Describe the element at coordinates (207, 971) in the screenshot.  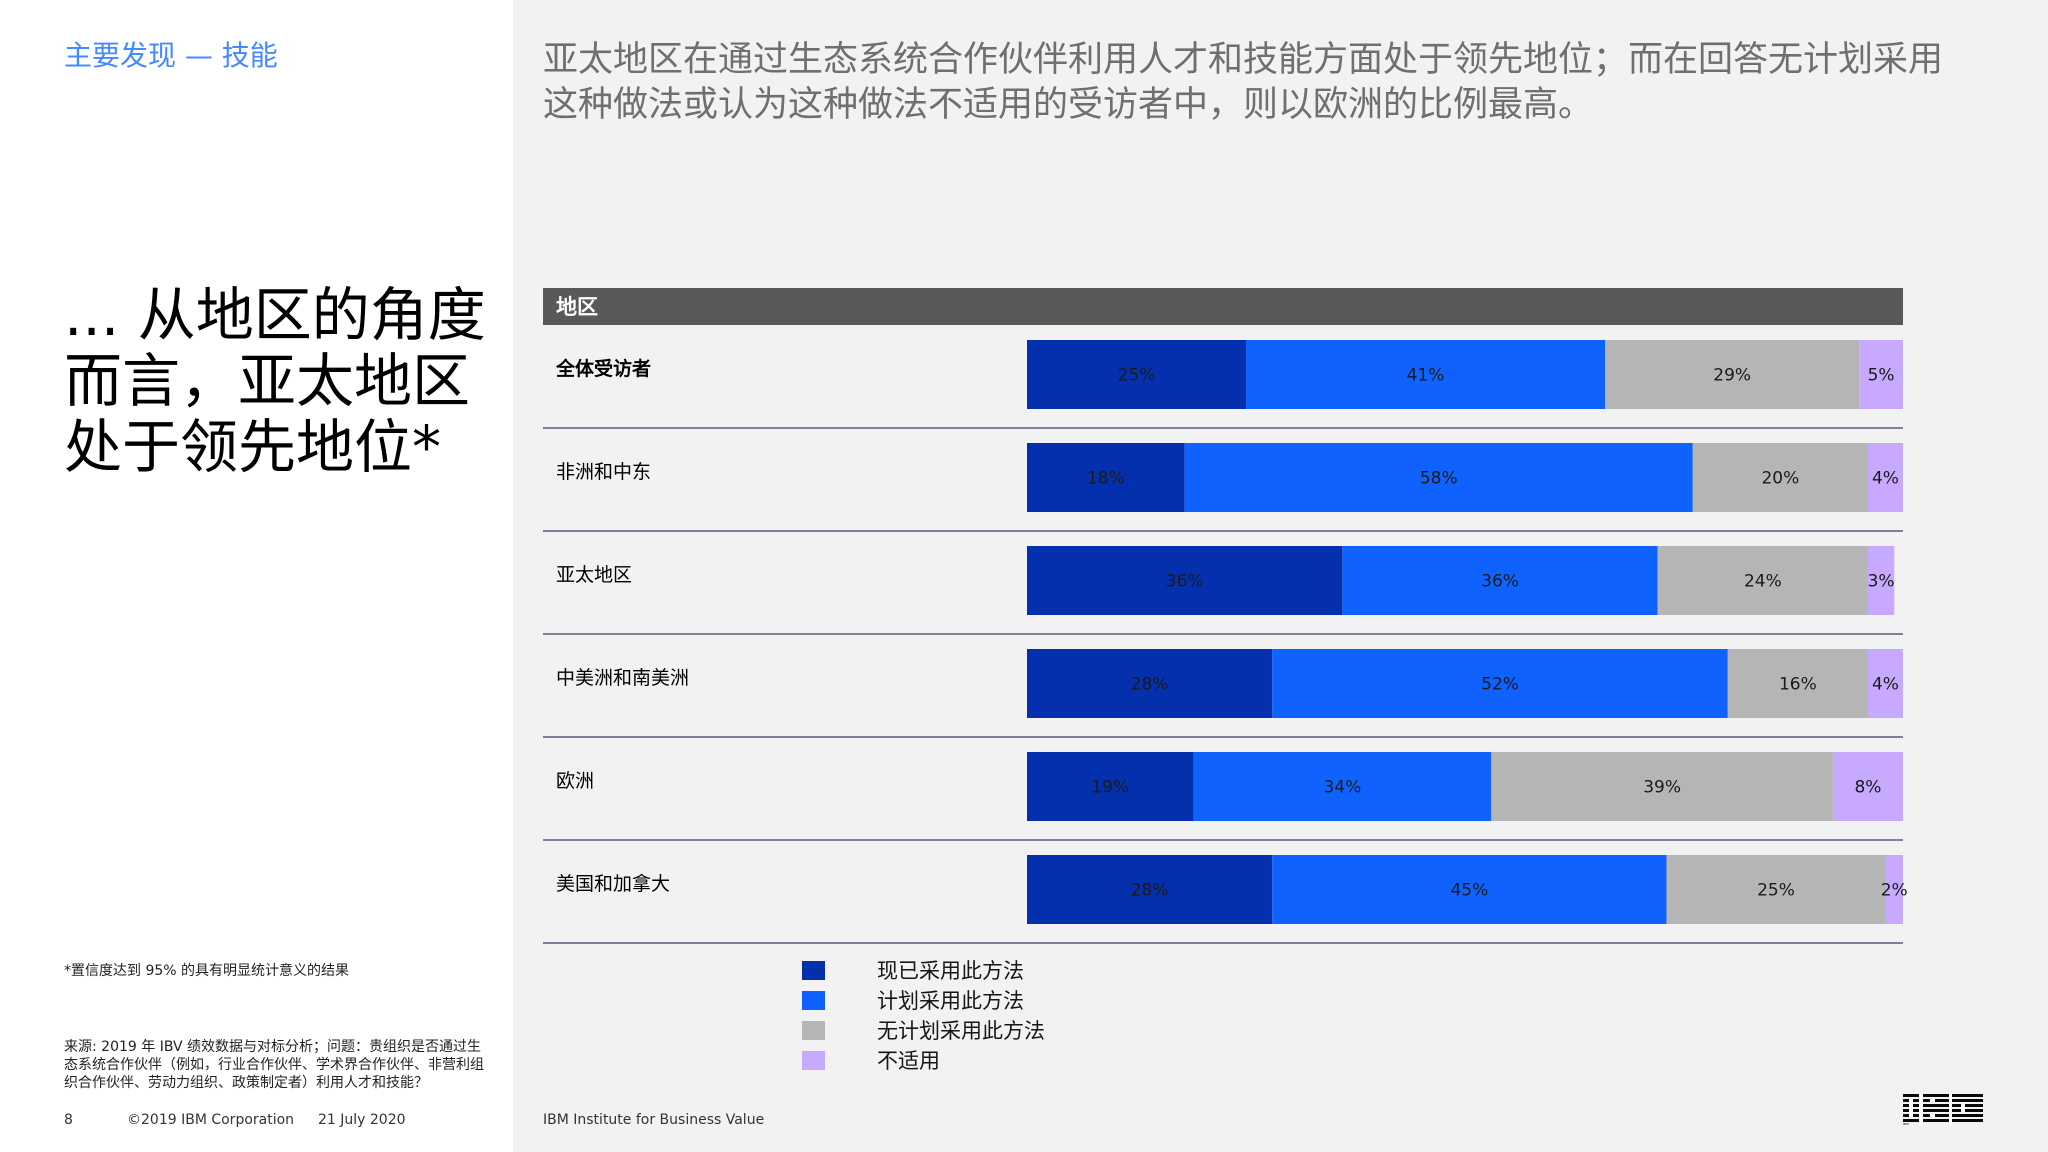
I see `footnote: *置信度达到 95% 的具有明显统计意义的结果` at that location.